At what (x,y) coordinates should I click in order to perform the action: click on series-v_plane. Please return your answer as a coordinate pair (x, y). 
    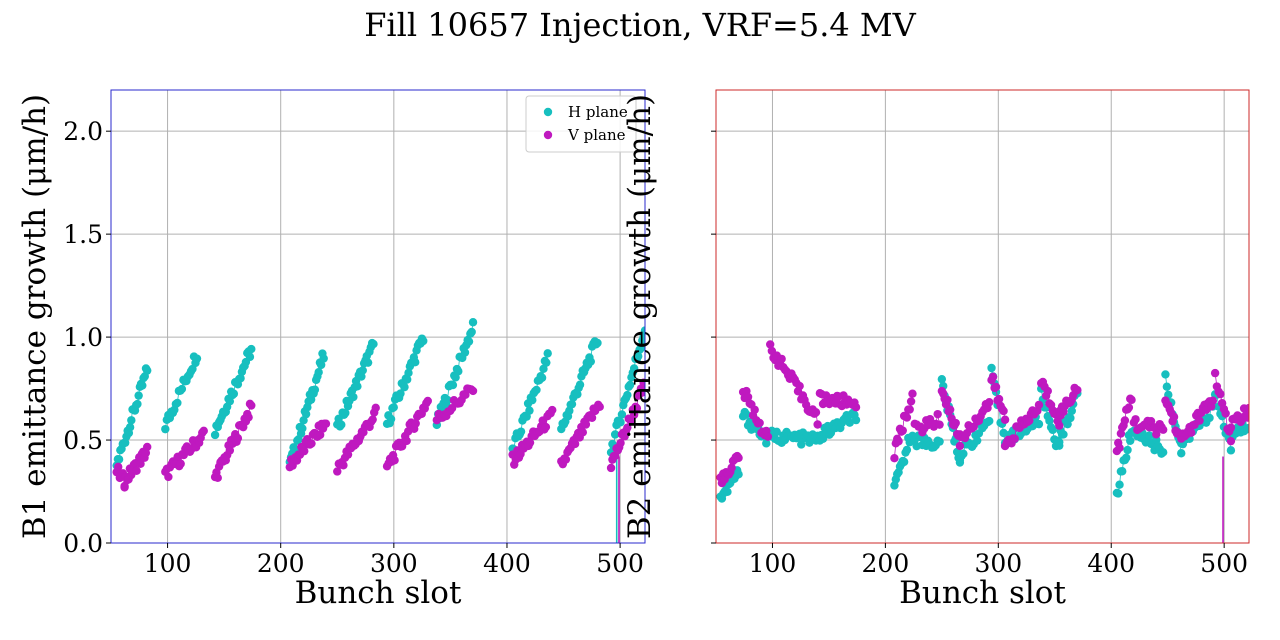
    Looking at the image, I should click on (982, 441).